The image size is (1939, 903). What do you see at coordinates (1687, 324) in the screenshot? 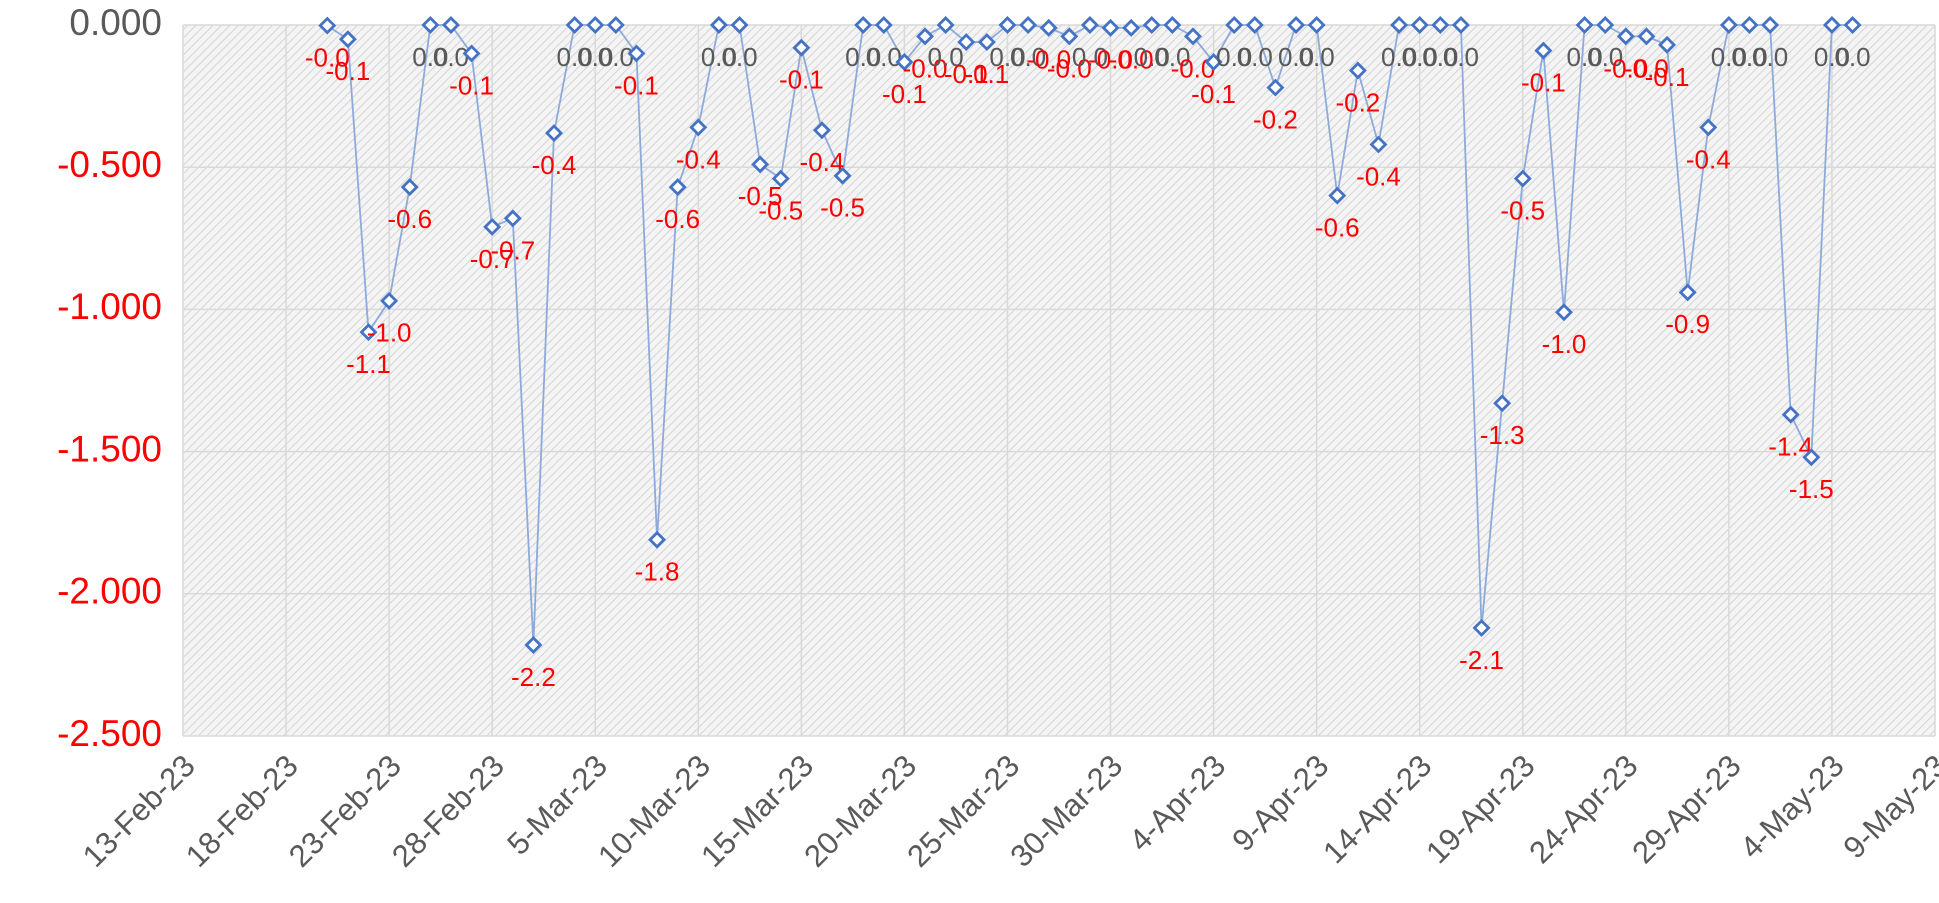
I see `data-label: -0.9` at bounding box center [1687, 324].